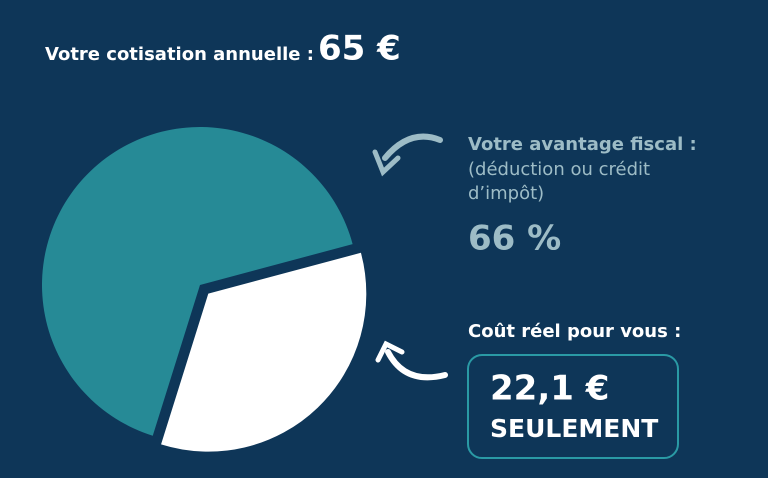  What do you see at coordinates (514, 239) in the screenshot?
I see `advantage-value: 66 %` at bounding box center [514, 239].